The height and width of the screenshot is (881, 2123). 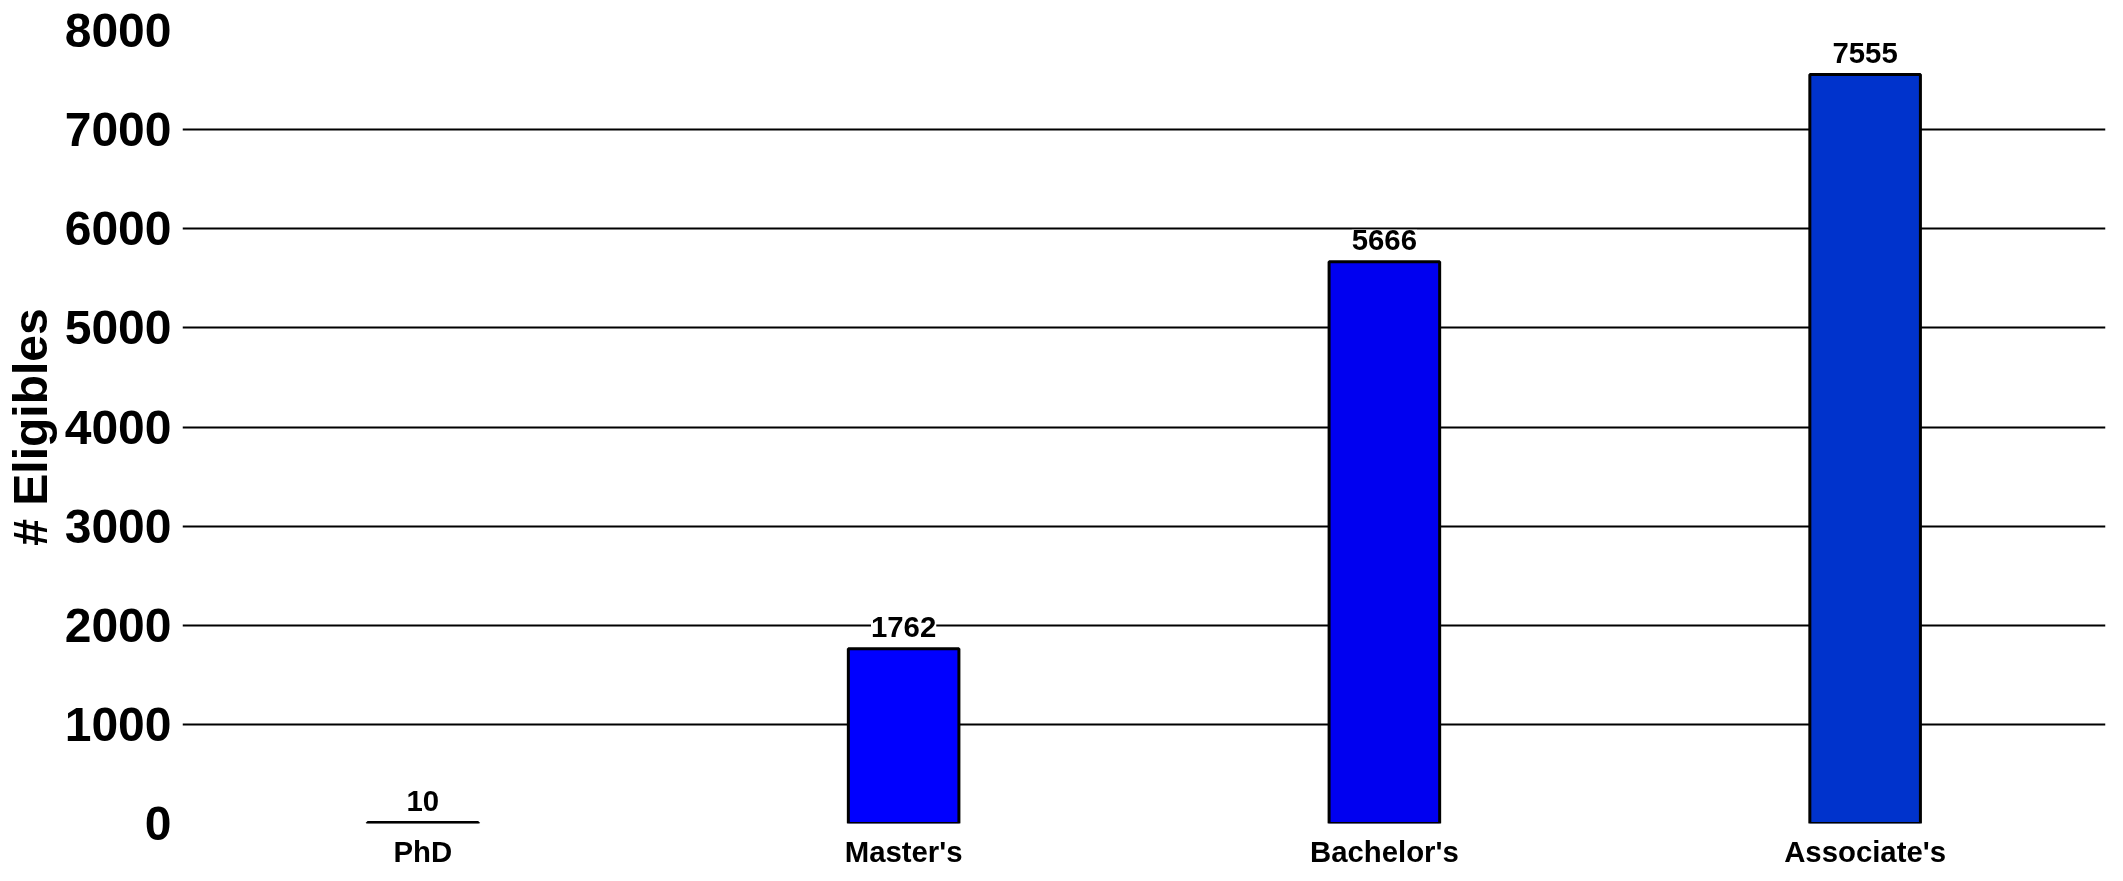 What do you see at coordinates (1384, 851) in the screenshot?
I see `x-tick-label: Bachelor's` at bounding box center [1384, 851].